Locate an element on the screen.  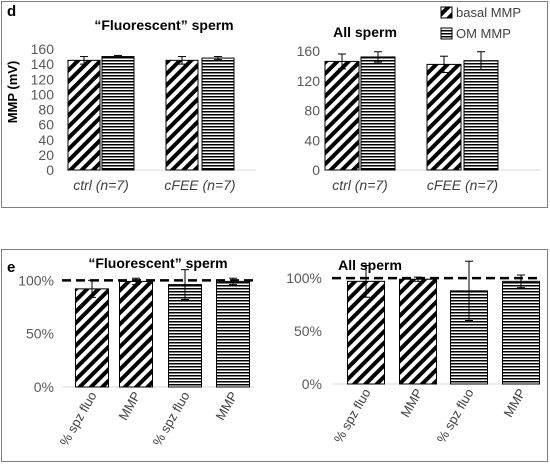
chart-e1-category-label-3: MMP is located at coordinates (226, 406).